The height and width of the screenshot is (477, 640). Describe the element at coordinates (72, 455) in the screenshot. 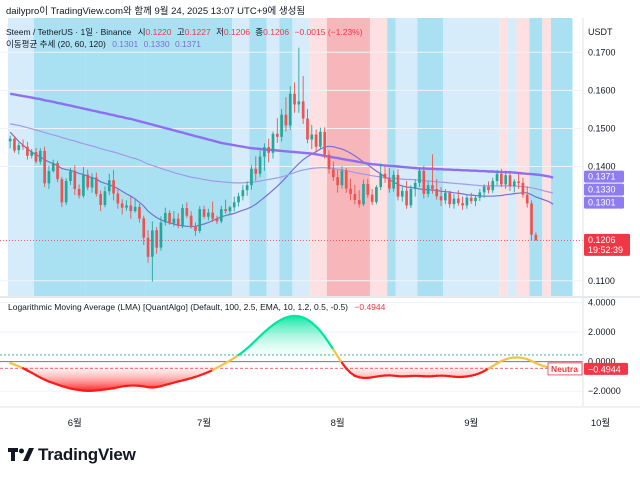

I see `tradingview-logo: TradingView` at that location.